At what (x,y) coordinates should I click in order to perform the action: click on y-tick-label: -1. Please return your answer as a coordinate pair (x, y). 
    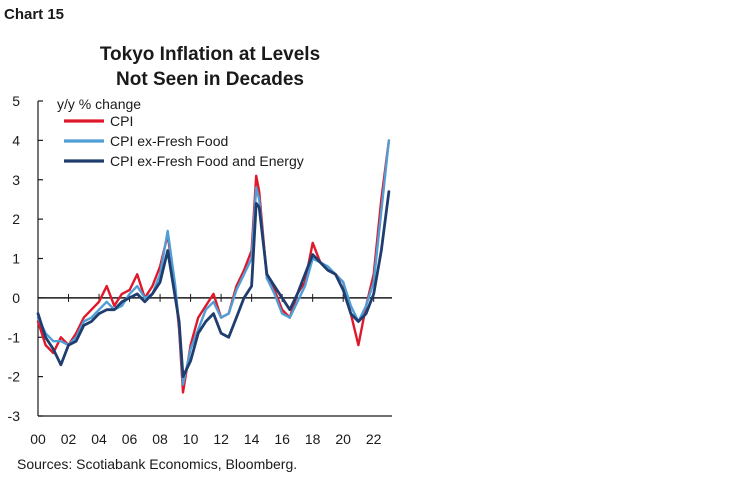
    Looking at the image, I should click on (14, 337).